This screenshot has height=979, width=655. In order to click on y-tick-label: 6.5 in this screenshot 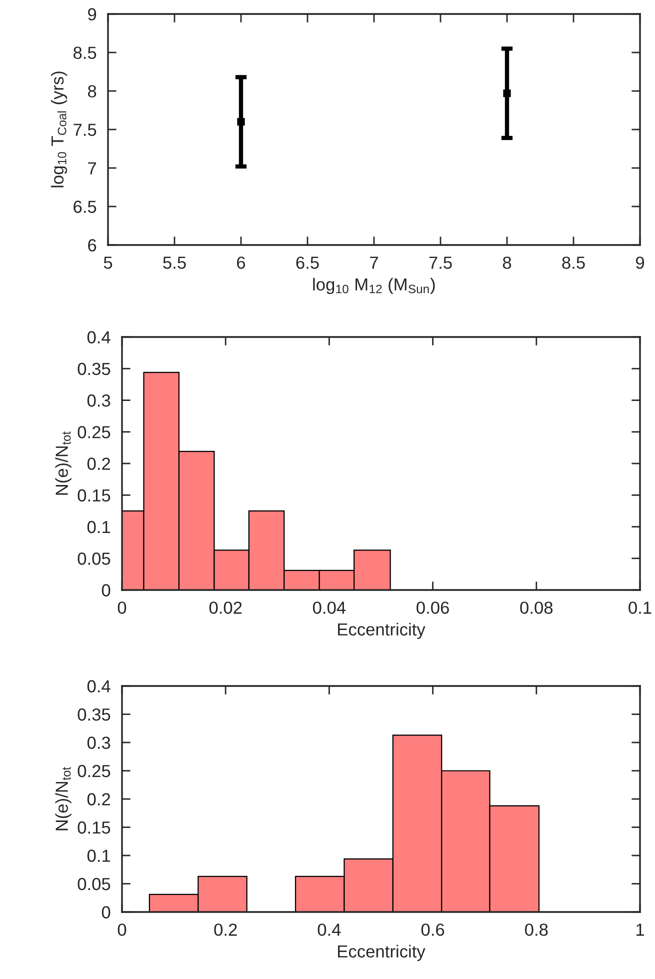, I will do `click(85, 206)`.